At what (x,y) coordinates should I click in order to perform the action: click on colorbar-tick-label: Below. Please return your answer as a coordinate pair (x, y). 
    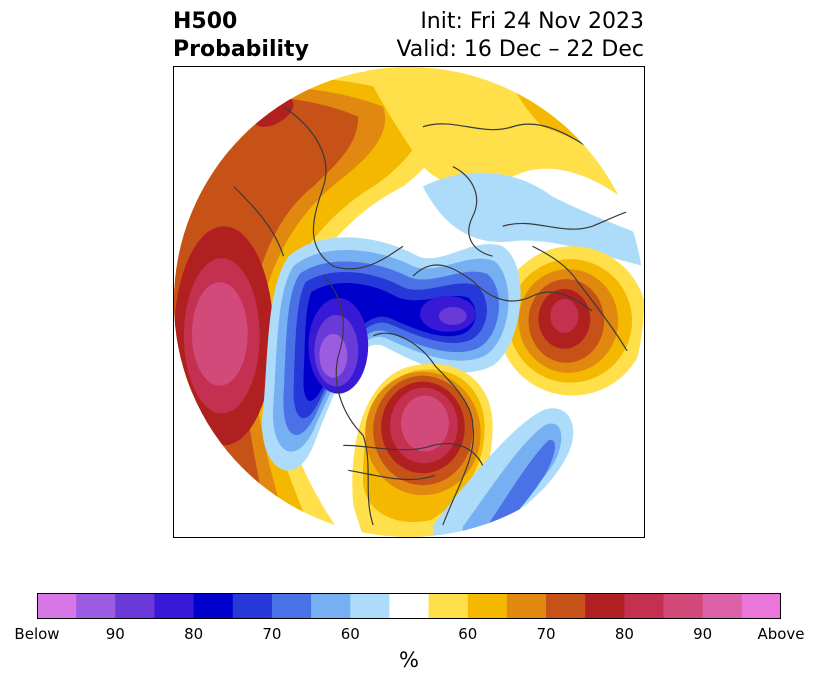
    Looking at the image, I should click on (37, 634).